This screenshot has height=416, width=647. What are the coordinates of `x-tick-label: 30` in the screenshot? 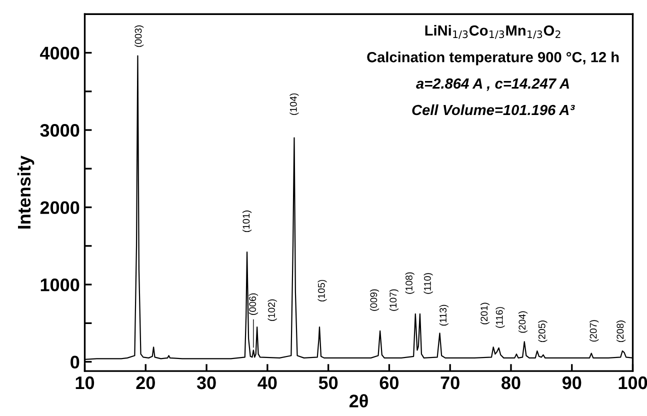 It's located at (206, 383).